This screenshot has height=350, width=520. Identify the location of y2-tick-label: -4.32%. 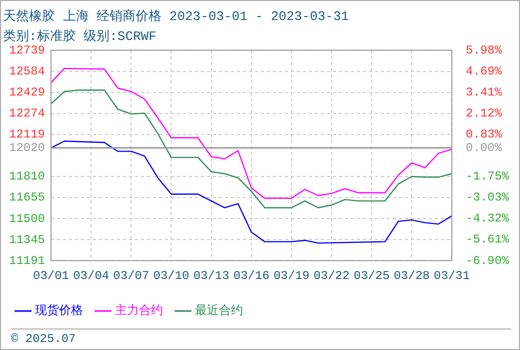
(488, 219).